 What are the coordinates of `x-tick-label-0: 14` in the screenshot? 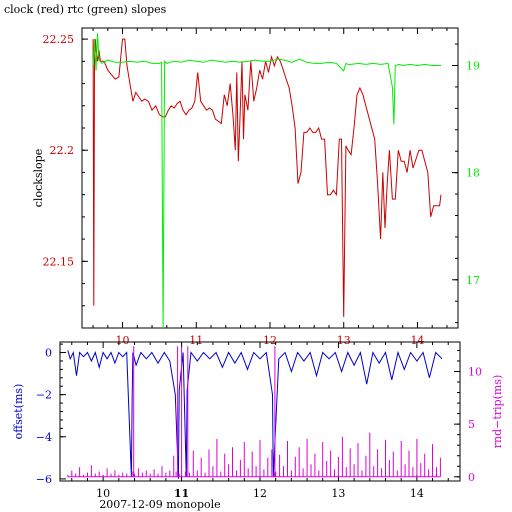 It's located at (417, 340).